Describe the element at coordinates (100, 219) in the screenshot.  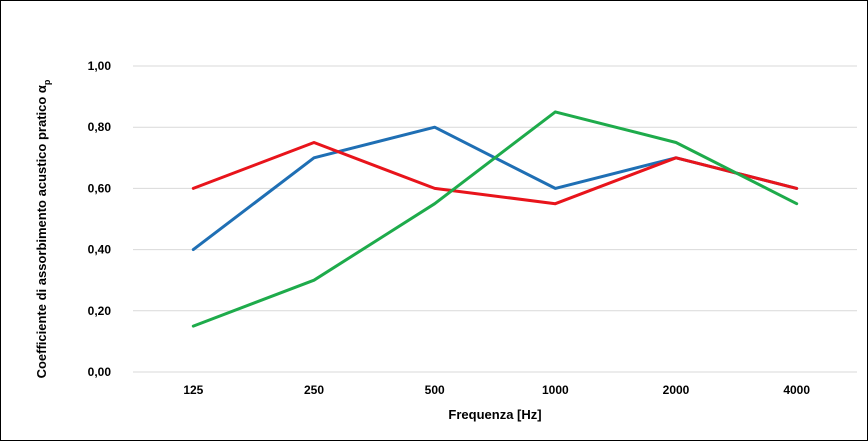
I see `y-tick-labels: 0,00 0,20 0,40 0,60 0,80 1,00` at that location.